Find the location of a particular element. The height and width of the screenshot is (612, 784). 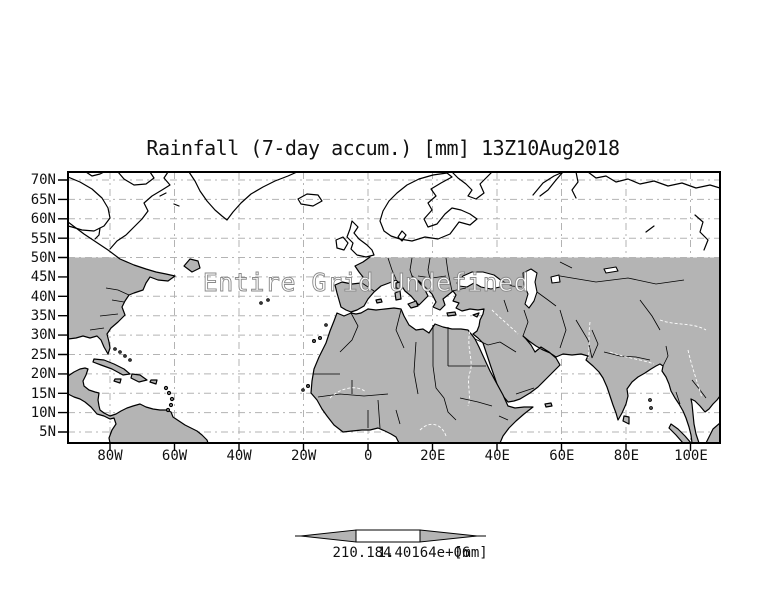

latitude-tick-label: 70N is located at coordinates (43, 180).